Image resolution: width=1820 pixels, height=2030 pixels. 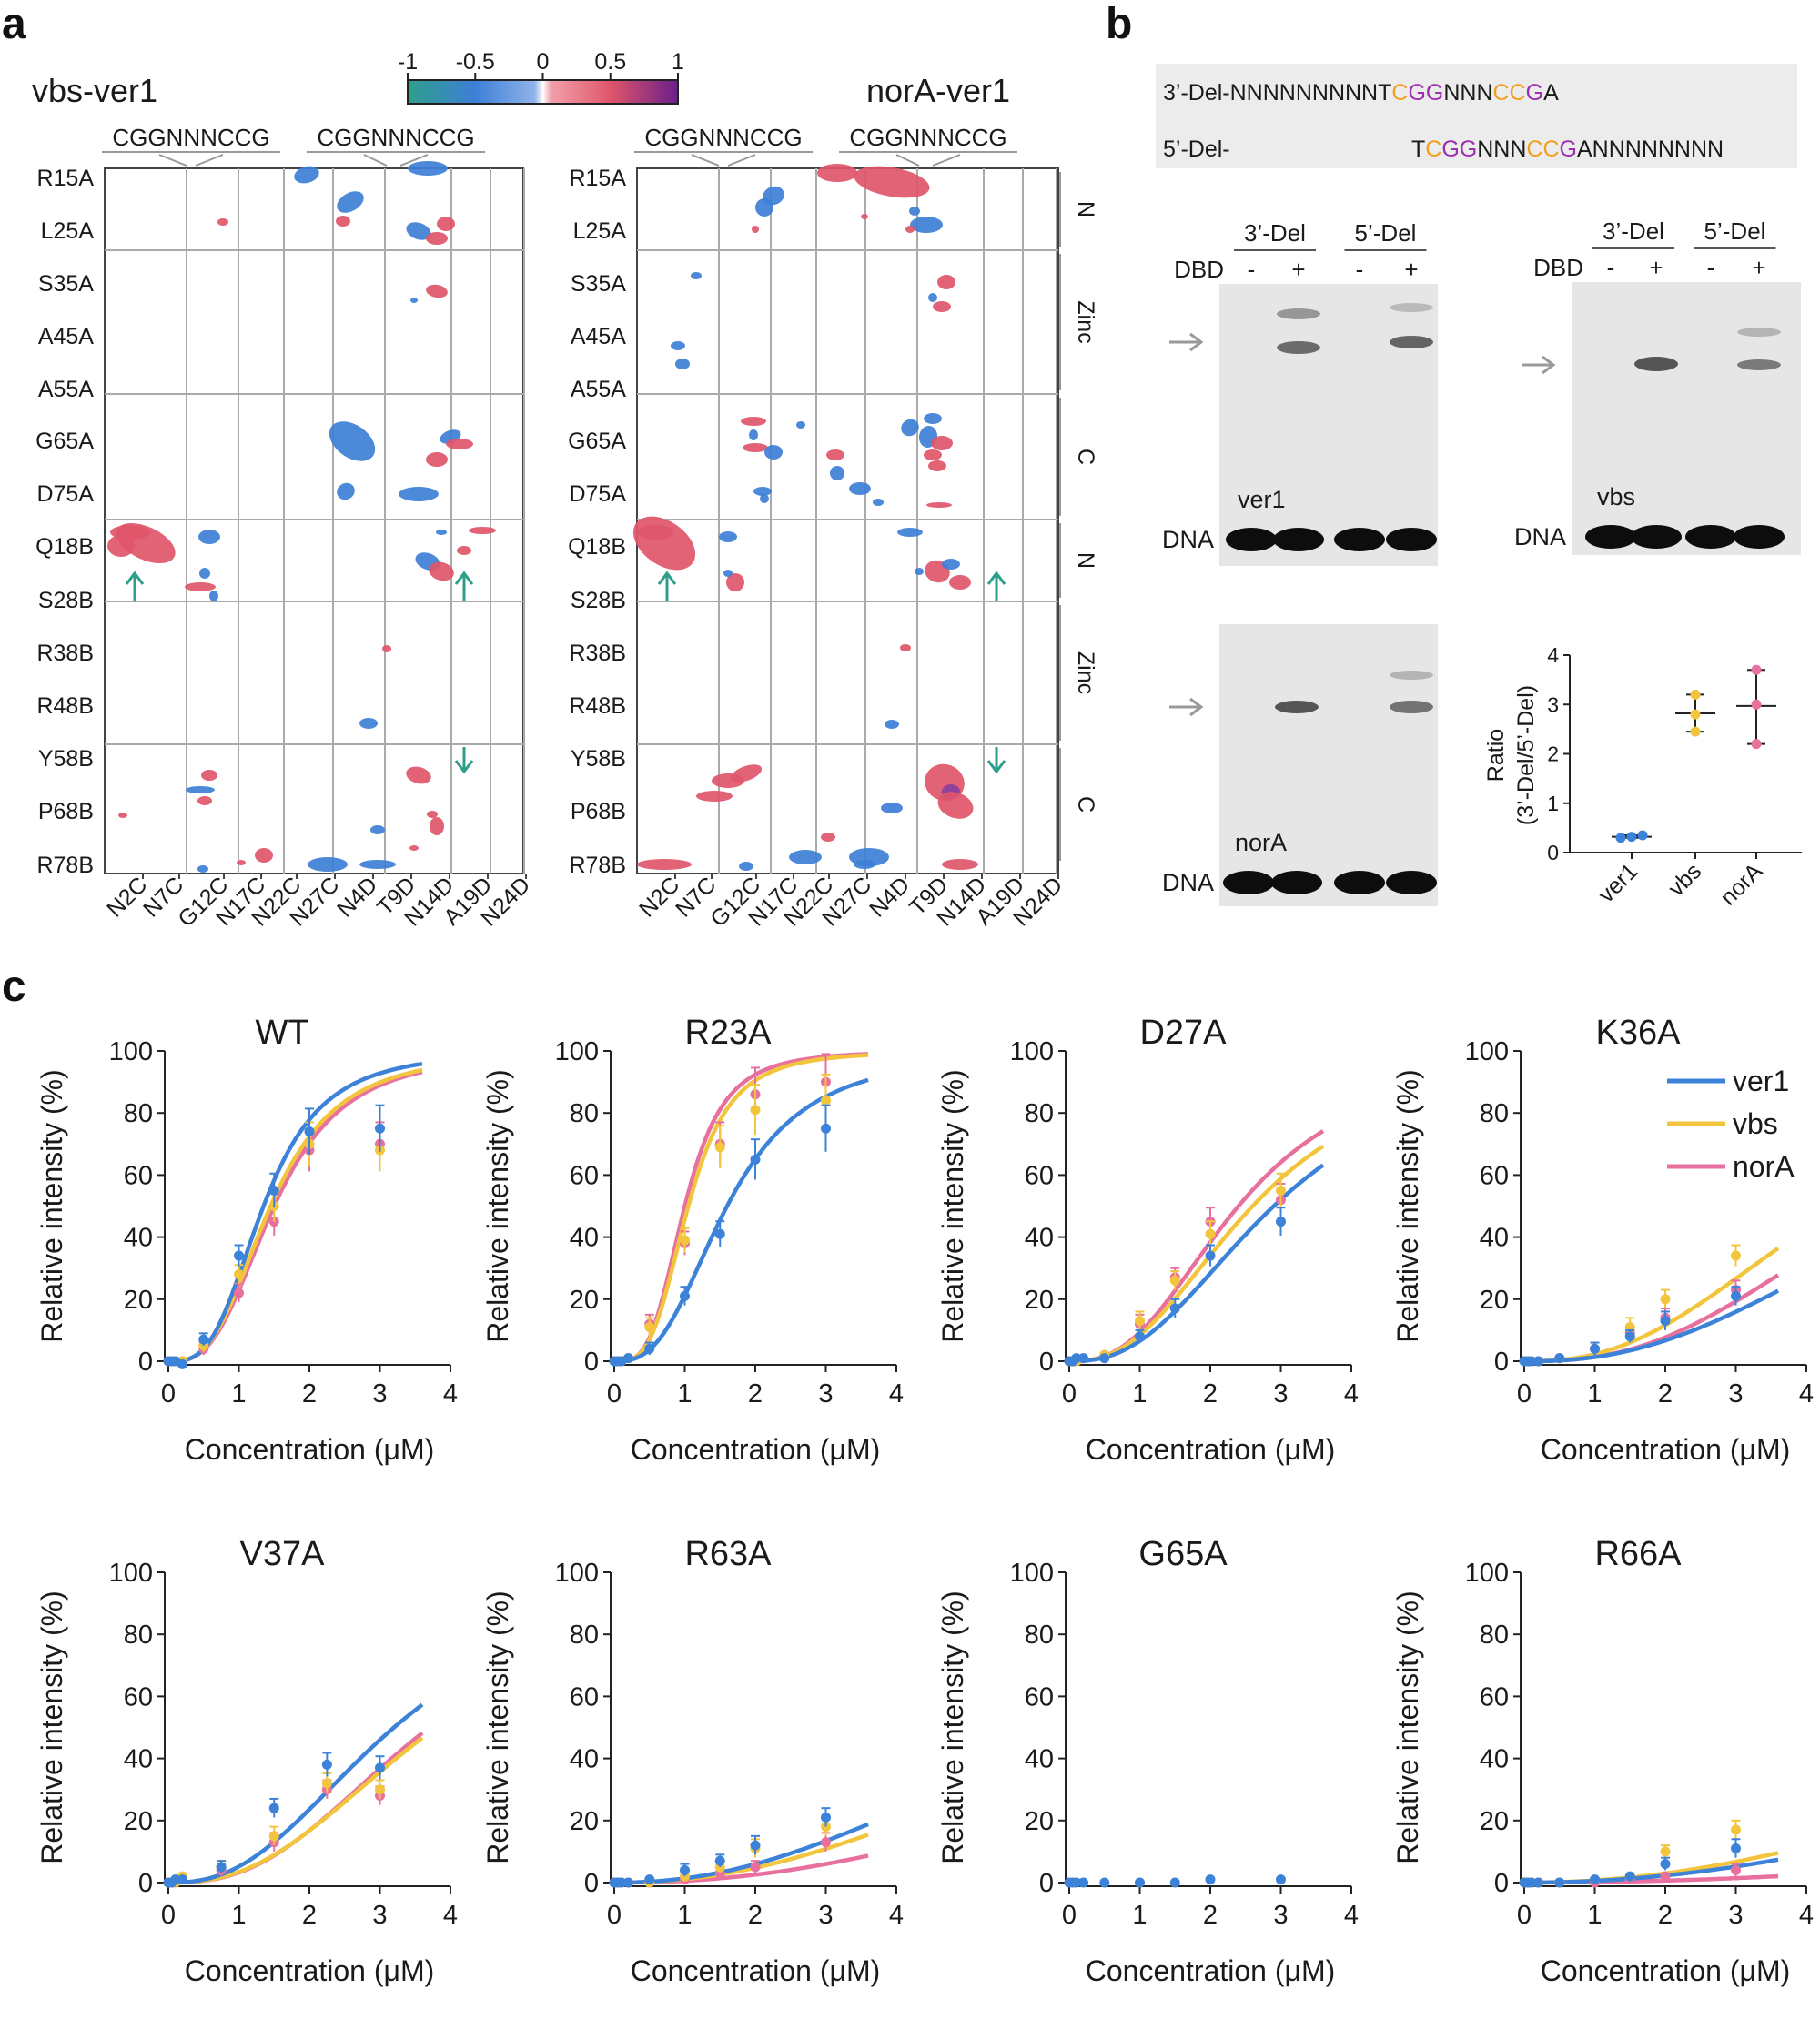 What do you see at coordinates (1262, 499) in the screenshot?
I see `gel-label: ver1` at bounding box center [1262, 499].